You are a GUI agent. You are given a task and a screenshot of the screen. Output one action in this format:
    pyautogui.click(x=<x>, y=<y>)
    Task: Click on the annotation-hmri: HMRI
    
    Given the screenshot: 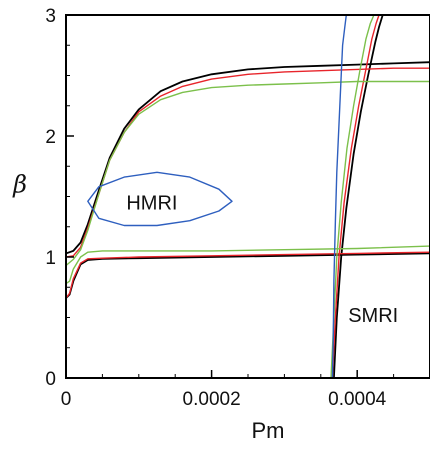 What is the action you would take?
    pyautogui.click(x=151, y=203)
    